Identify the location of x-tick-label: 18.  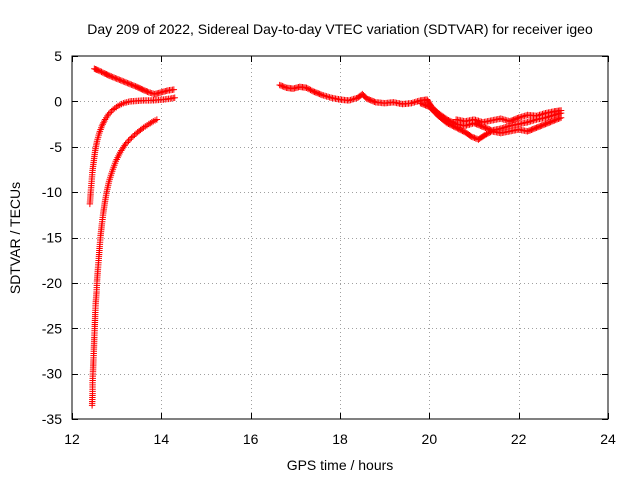
(340, 439).